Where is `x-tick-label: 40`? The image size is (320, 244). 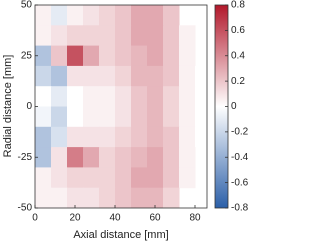
x-tick-label: 40 is located at coordinates (115, 218).